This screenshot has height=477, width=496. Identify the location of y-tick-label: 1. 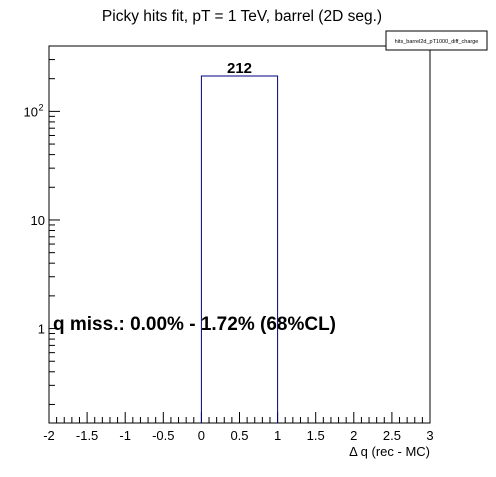
(41, 329).